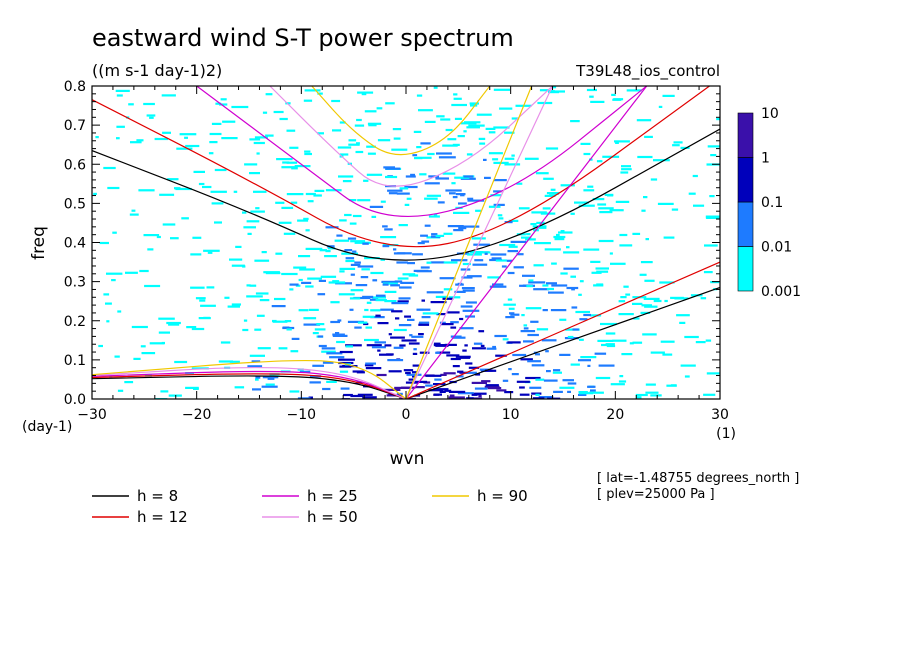 This screenshot has height=654, width=904. What do you see at coordinates (162, 517) in the screenshot?
I see `legend-label: h = 12` at bounding box center [162, 517].